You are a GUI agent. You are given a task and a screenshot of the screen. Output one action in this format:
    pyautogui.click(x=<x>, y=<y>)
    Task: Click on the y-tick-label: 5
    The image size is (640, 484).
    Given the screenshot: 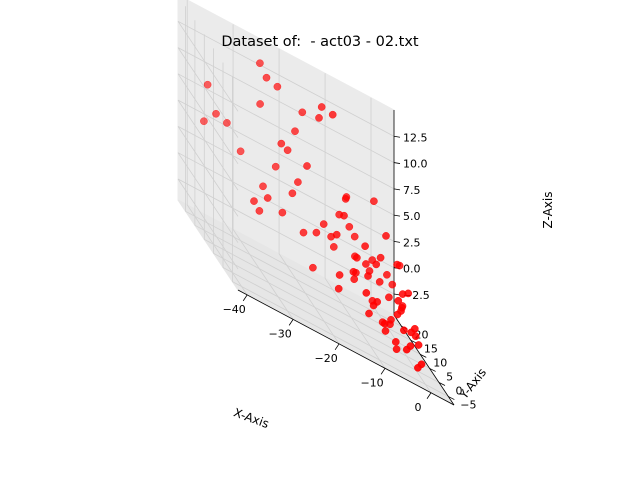 What is the action you would take?
    pyautogui.click(x=449, y=376)
    